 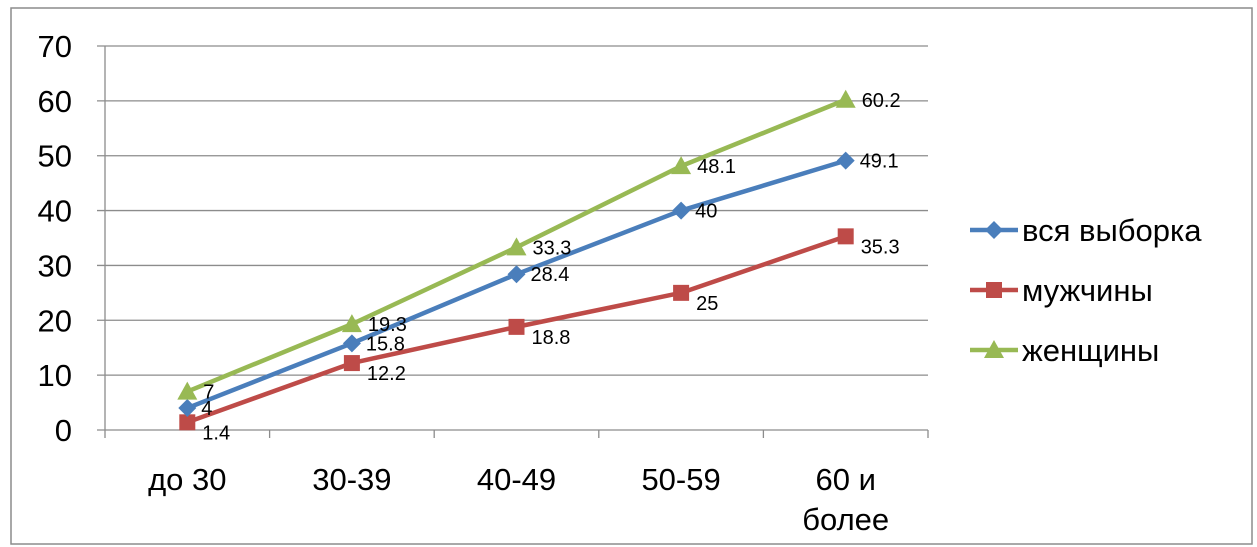 I want to click on data-label: 28.4, so click(x=550, y=275).